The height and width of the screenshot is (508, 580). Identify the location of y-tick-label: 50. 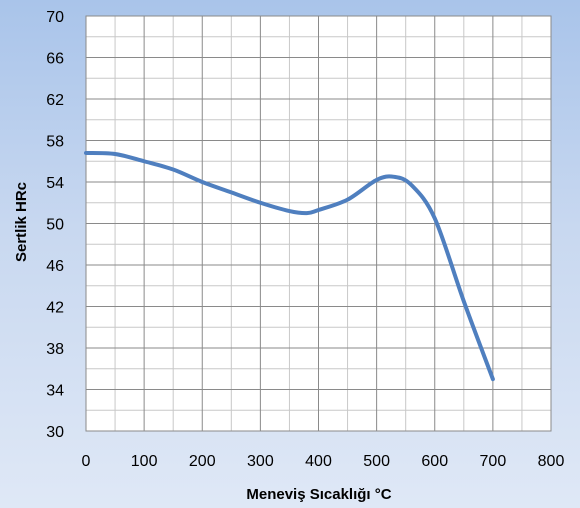
(55, 225).